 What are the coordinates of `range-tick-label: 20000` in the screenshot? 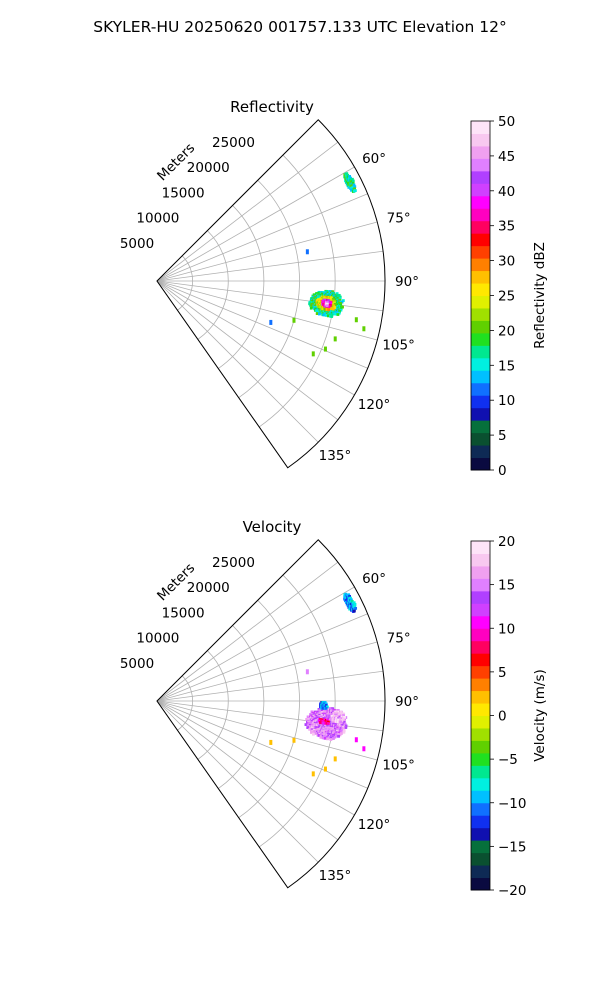 It's located at (208, 168).